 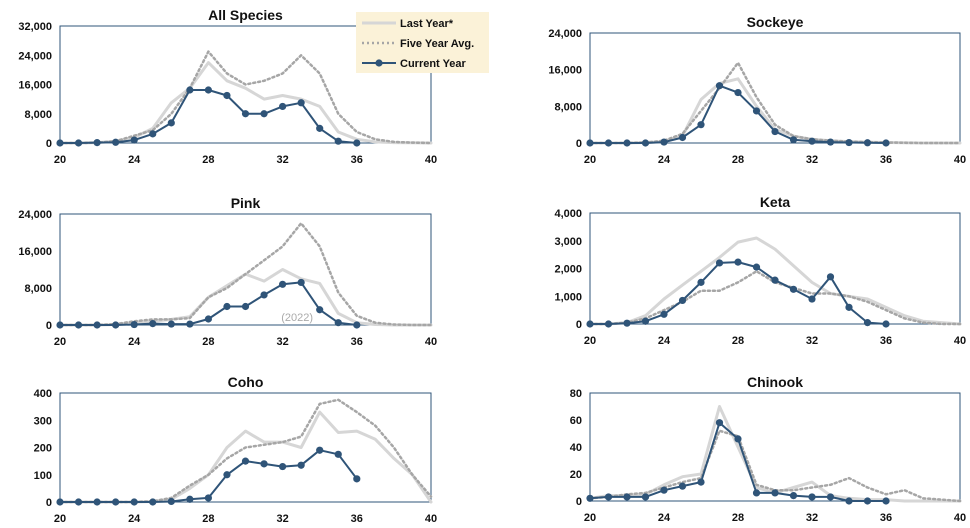 I want to click on chart-title: Chinook, so click(x=775, y=382).